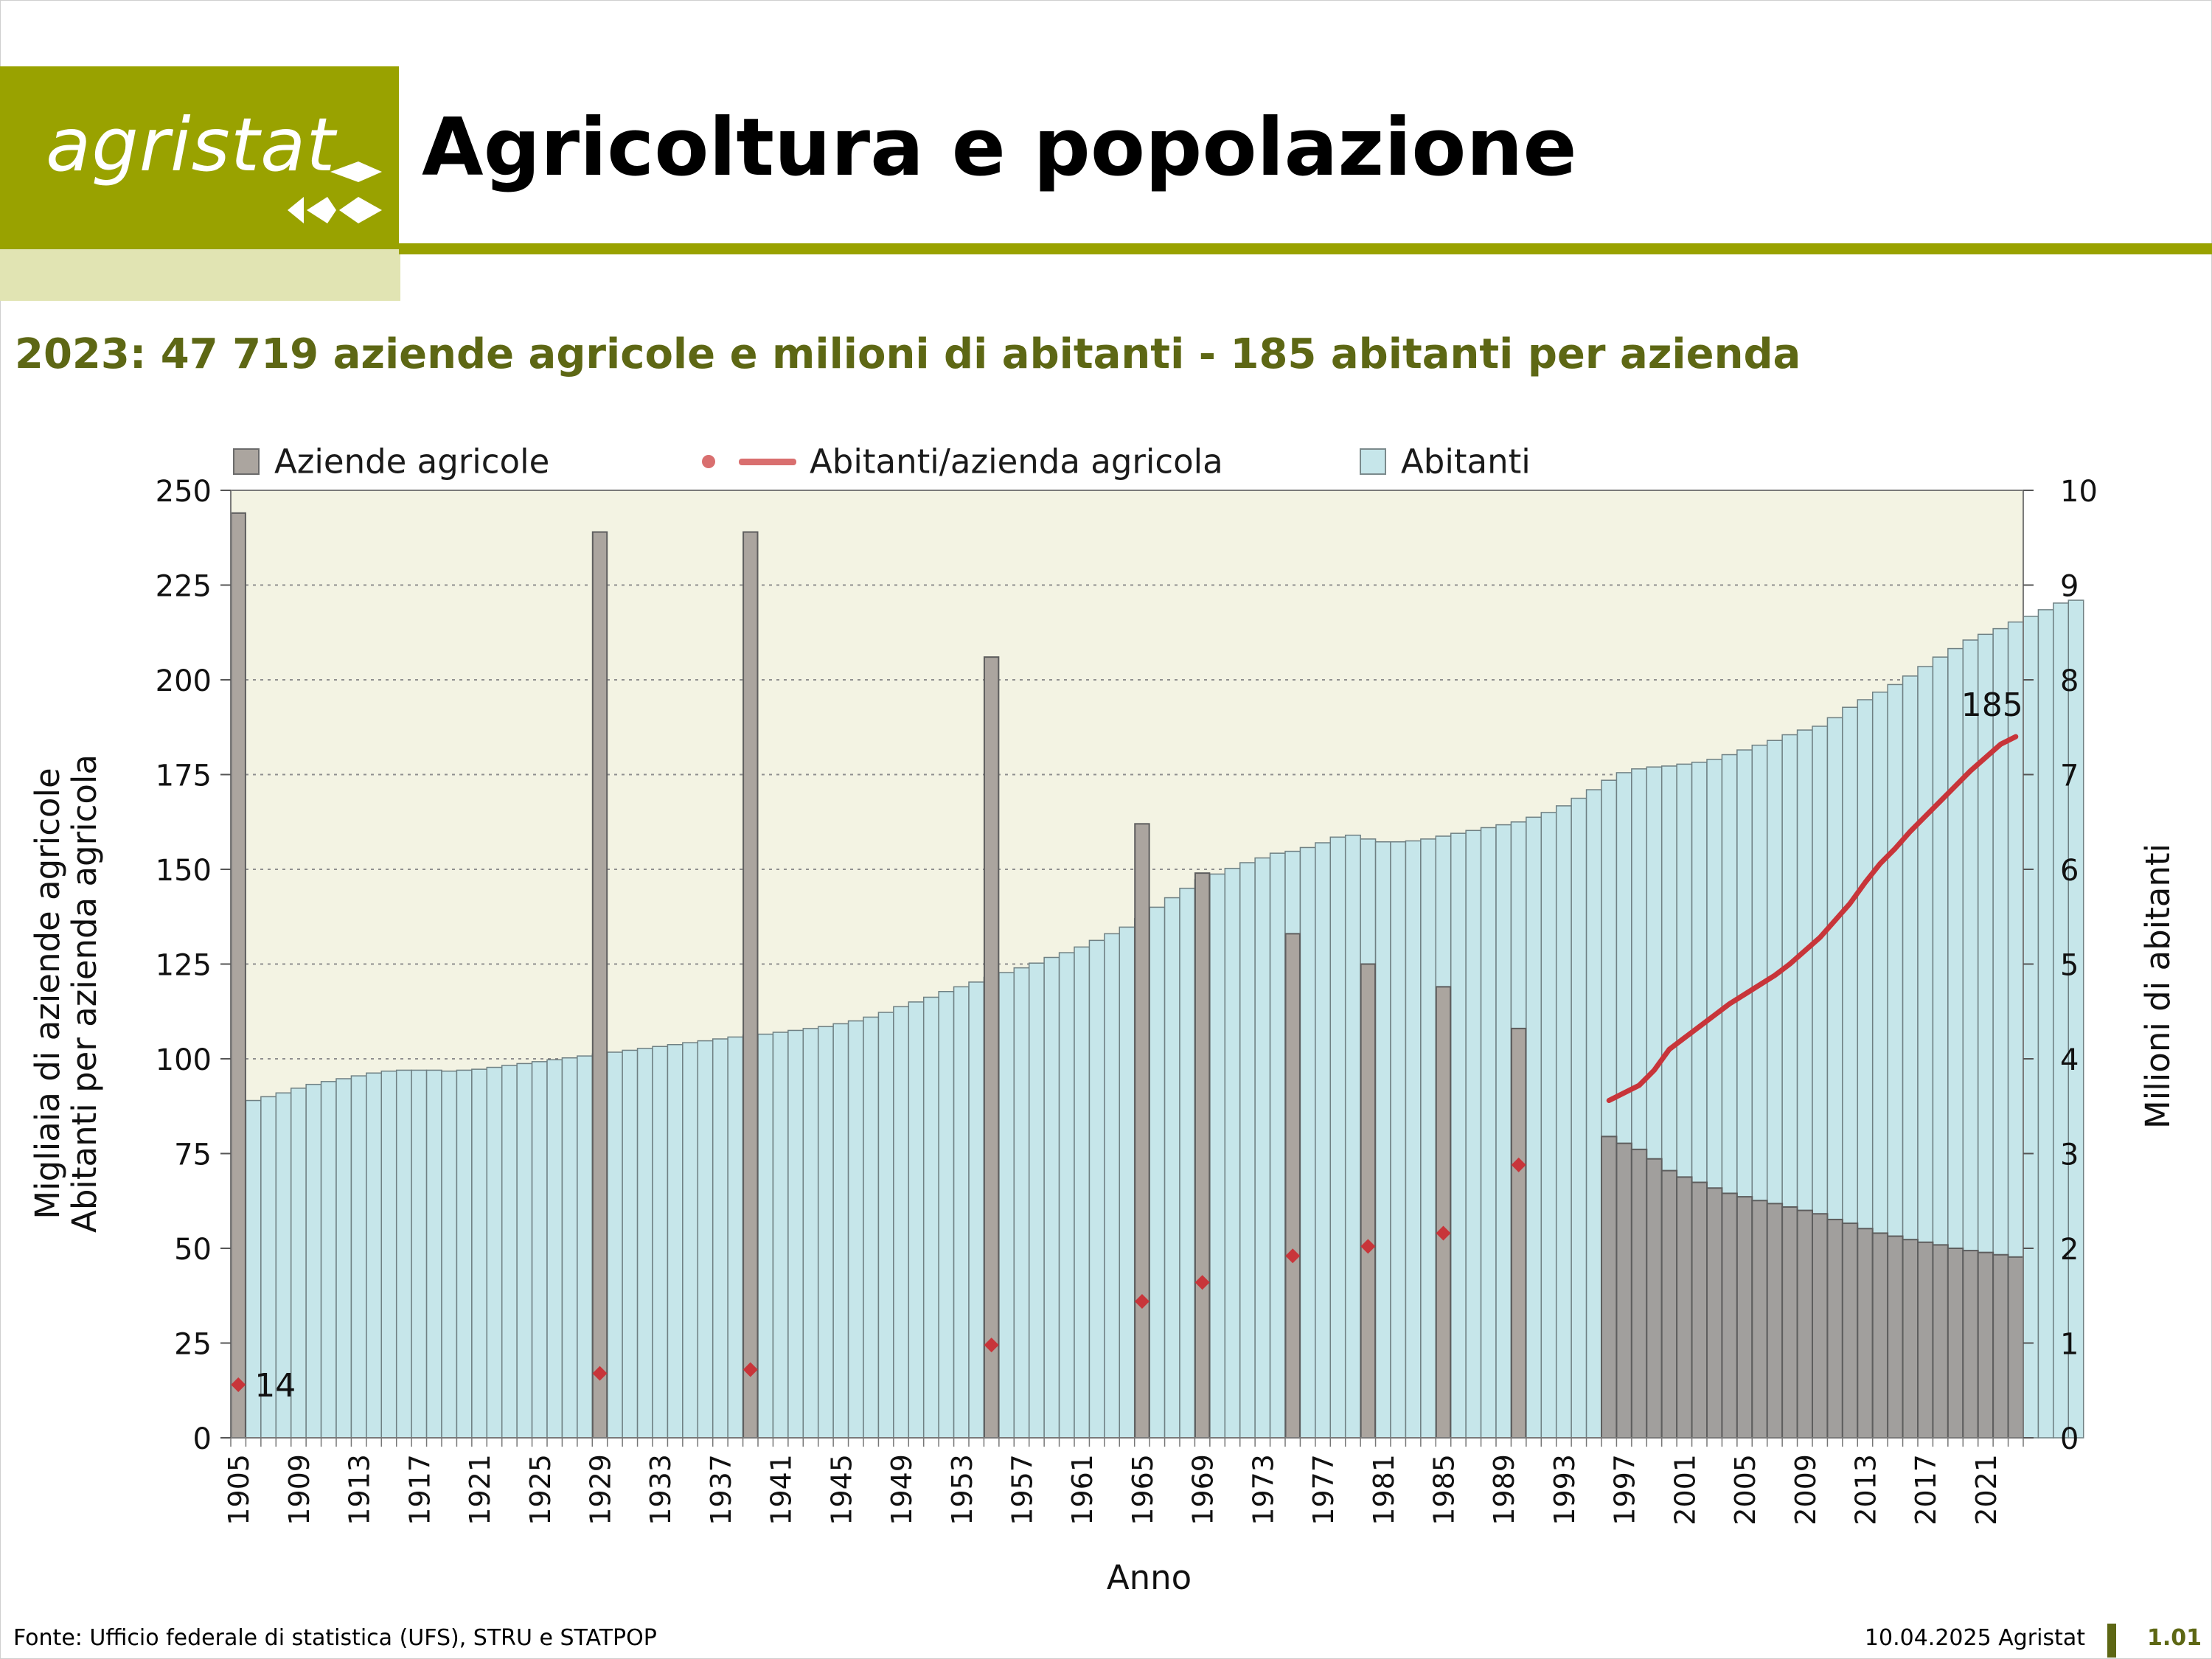 This screenshot has width=2212, height=1659. What do you see at coordinates (1466, 461) in the screenshot?
I see `legend-label-population: Abitanti` at bounding box center [1466, 461].